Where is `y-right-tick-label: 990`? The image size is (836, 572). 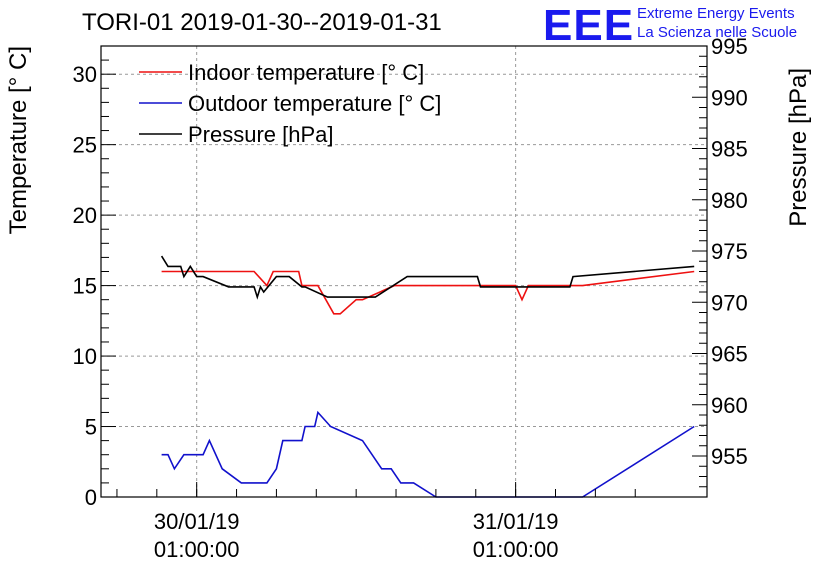 y-right-tick-label: 990 is located at coordinates (729, 97).